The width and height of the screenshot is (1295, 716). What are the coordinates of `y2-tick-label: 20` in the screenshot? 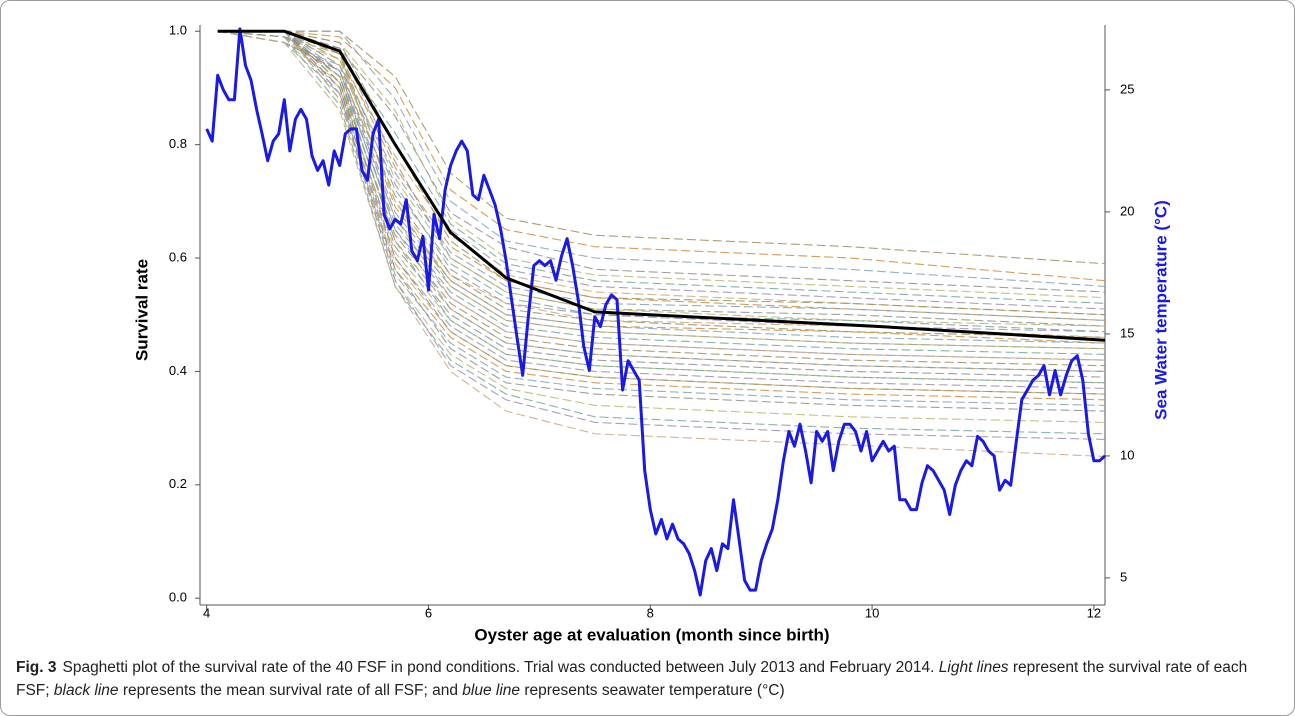 It's located at (1127, 210).